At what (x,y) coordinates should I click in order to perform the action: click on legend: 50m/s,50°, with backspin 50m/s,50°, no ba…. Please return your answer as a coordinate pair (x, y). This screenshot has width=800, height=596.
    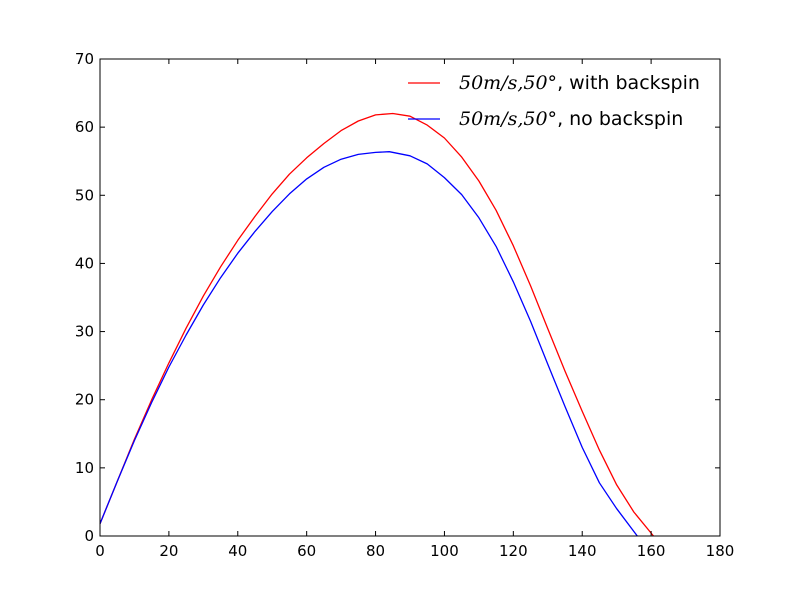
    Looking at the image, I should click on (554, 101).